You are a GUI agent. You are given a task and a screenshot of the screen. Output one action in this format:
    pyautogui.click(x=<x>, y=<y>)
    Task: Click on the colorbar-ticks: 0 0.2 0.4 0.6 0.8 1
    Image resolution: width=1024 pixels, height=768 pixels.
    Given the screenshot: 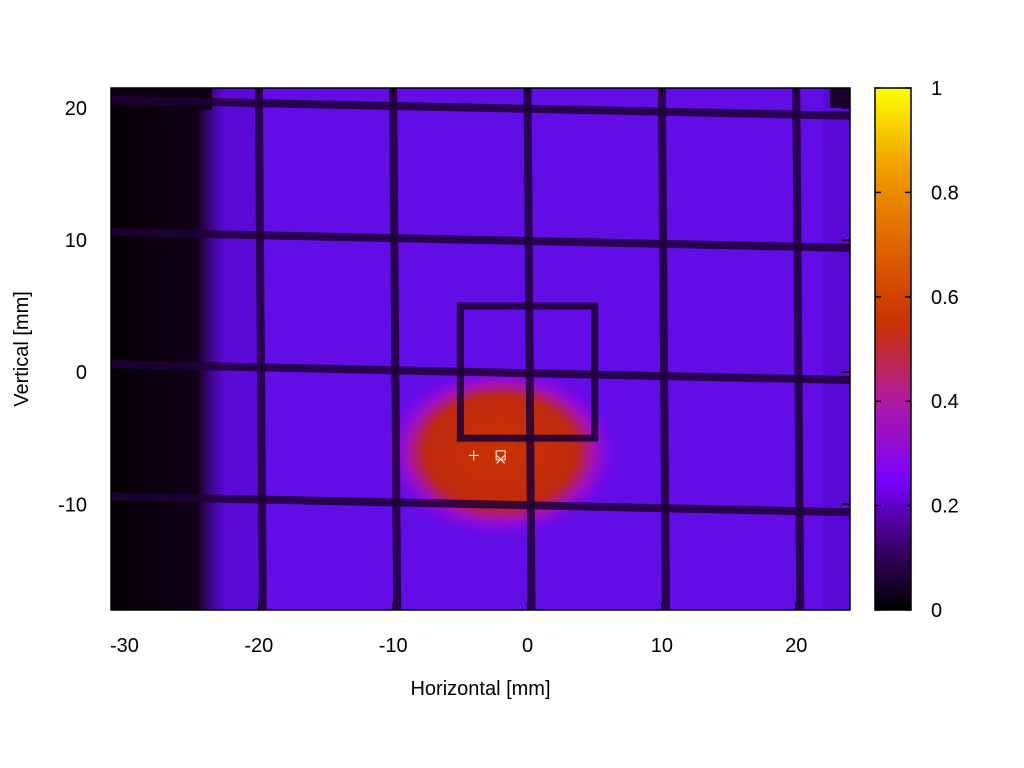 What is the action you would take?
    pyautogui.click(x=917, y=350)
    